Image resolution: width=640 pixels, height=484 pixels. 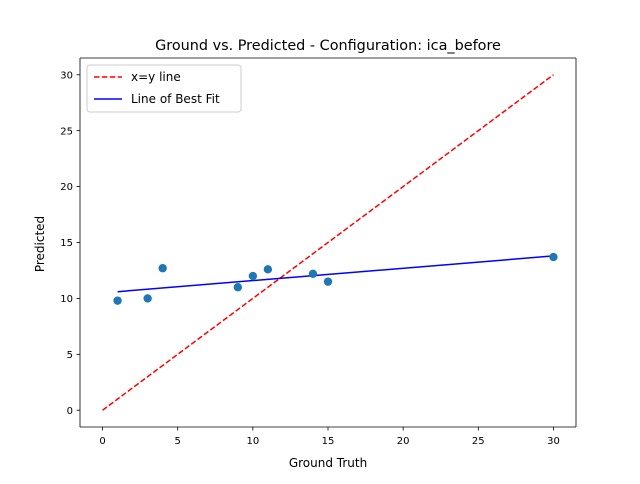 What do you see at coordinates (66, 131) in the screenshot?
I see `y-tick-label: 25` at bounding box center [66, 131].